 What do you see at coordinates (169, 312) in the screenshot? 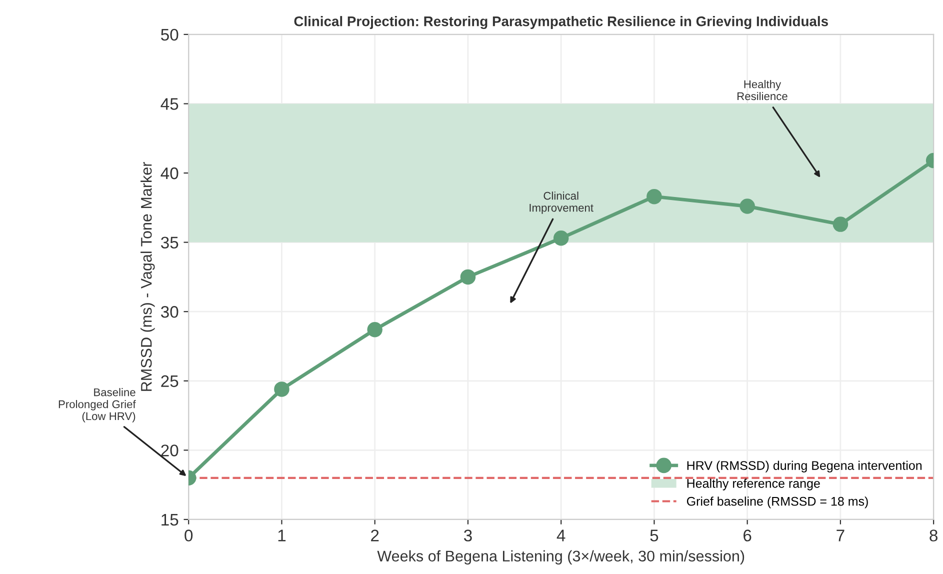
I see `y-tick-label: 30` at bounding box center [169, 312].